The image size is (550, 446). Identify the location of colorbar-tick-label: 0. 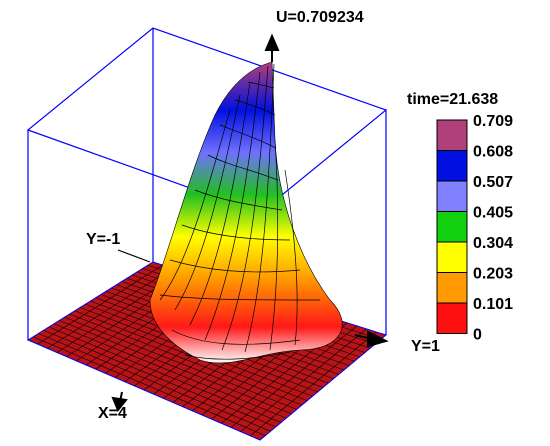
(477, 335).